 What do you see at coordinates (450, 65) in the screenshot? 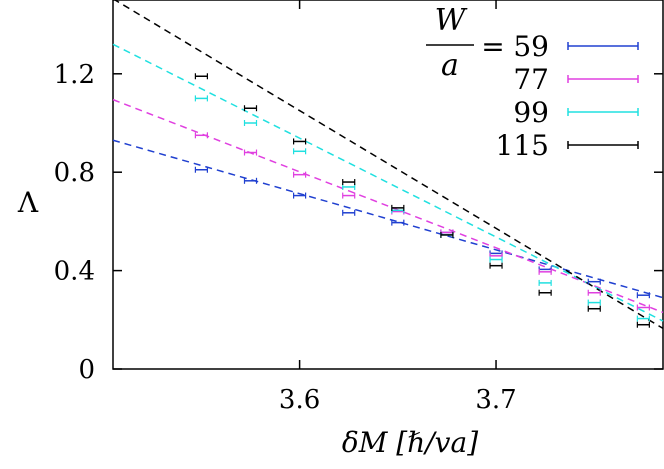
I see `legend-title-denominator: a` at bounding box center [450, 65].